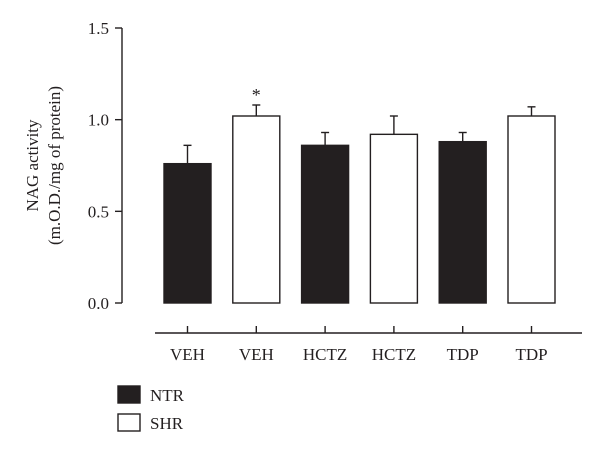  I want to click on error-bars, so click(359, 134).